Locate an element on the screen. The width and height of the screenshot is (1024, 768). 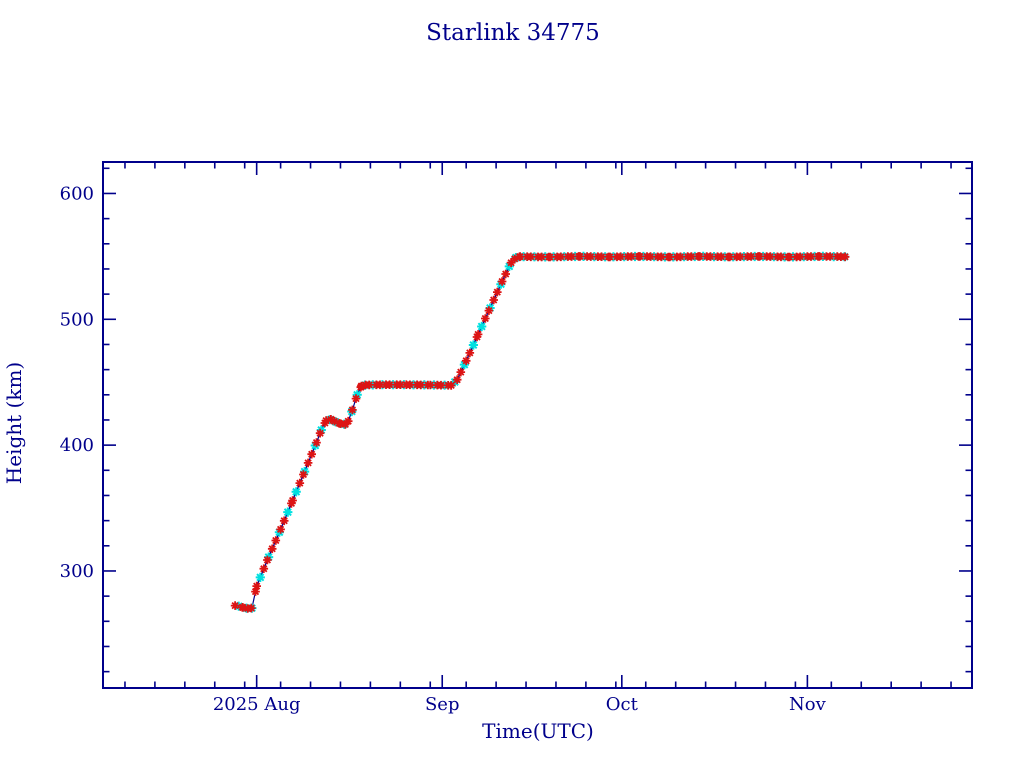
x-tick-label: Nov is located at coordinates (808, 704).